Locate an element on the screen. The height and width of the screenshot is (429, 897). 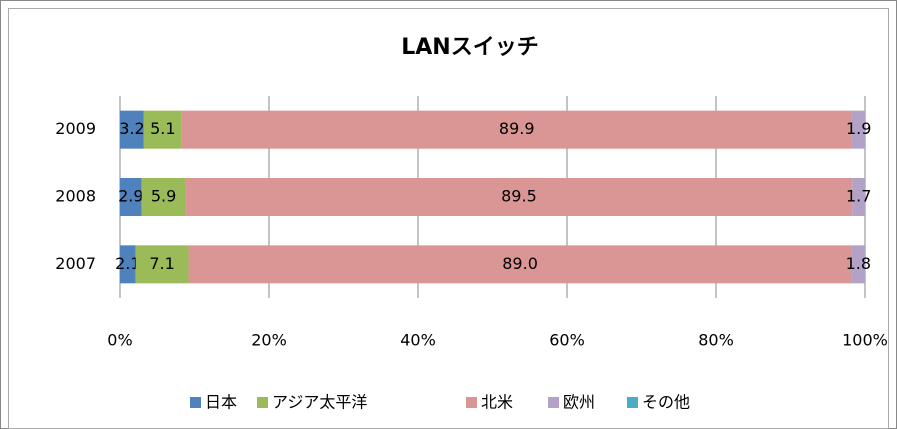
data-label: 5.9 is located at coordinates (163, 196).